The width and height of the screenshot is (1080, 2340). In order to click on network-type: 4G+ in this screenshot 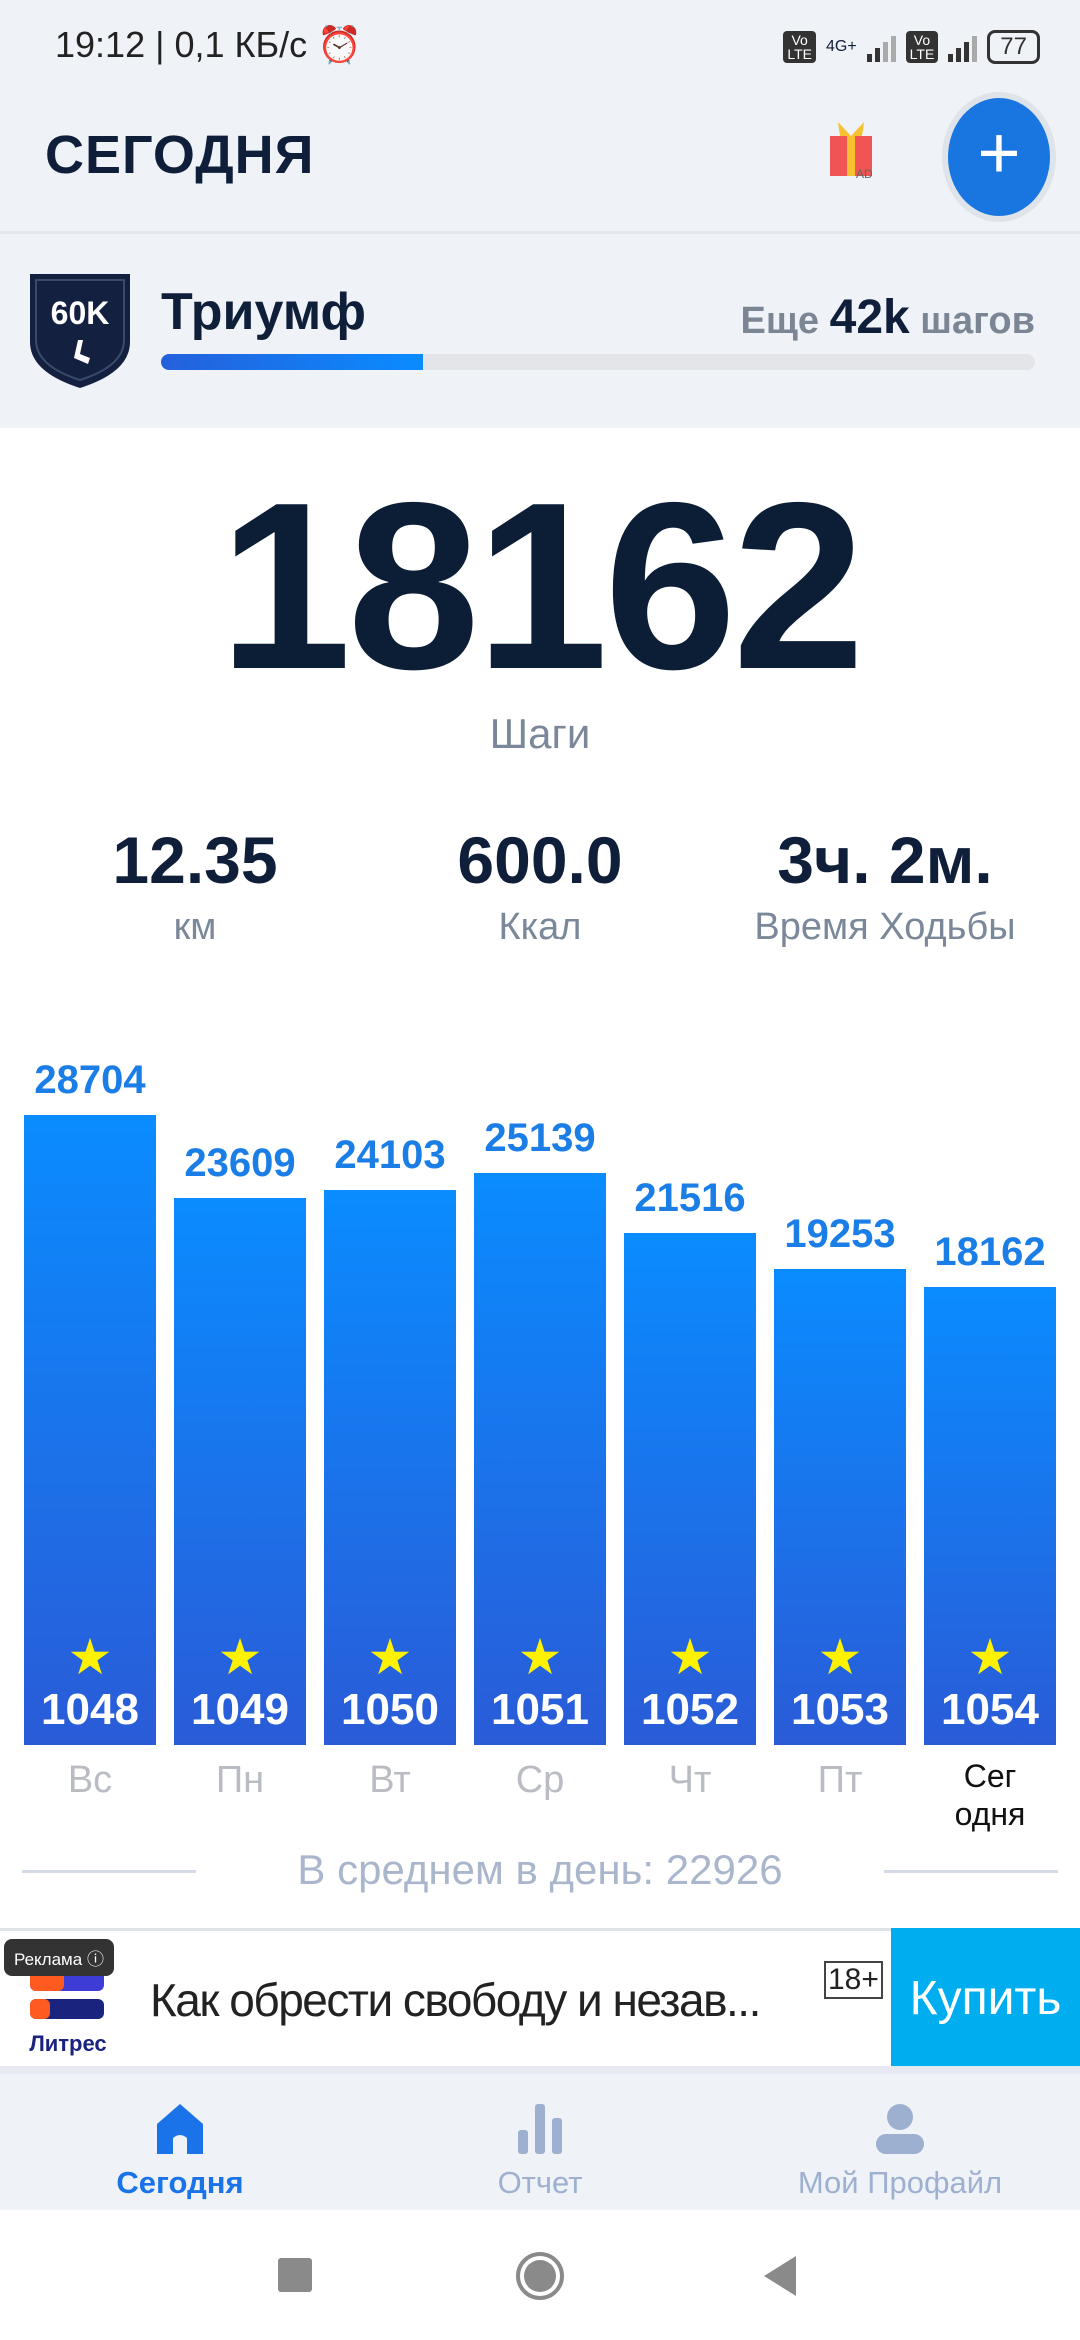, I will do `click(841, 46)`.